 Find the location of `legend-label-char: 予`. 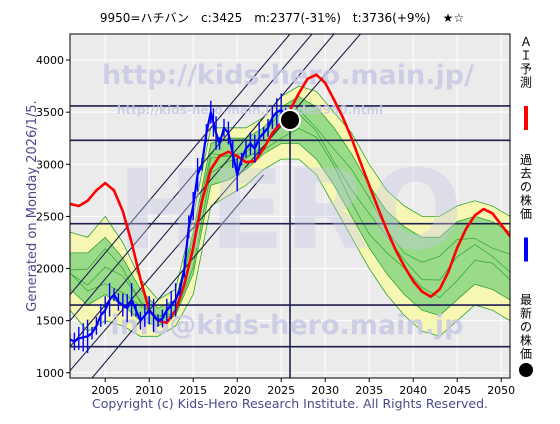

legend-label-char: 予 is located at coordinates (526, 69).